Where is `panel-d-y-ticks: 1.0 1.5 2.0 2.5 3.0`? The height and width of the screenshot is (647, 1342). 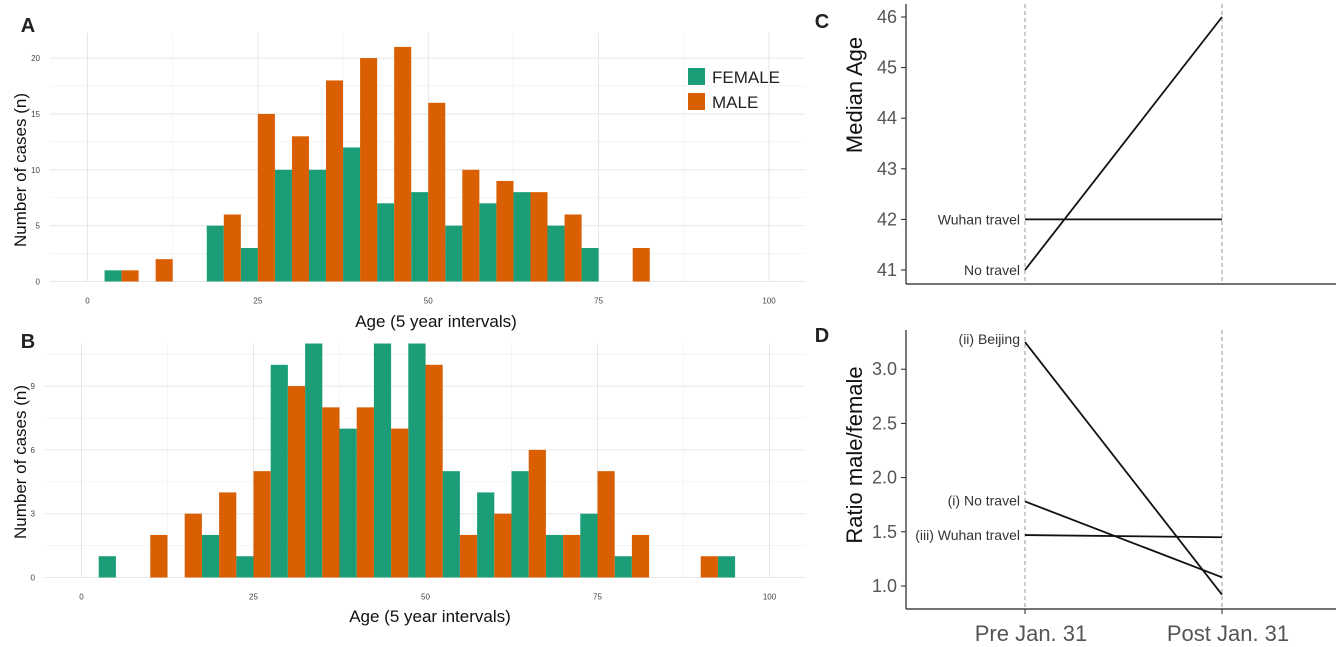
panel-d-y-ticks: 1.0 1.5 2.0 2.5 3.0 is located at coordinates (889, 477).